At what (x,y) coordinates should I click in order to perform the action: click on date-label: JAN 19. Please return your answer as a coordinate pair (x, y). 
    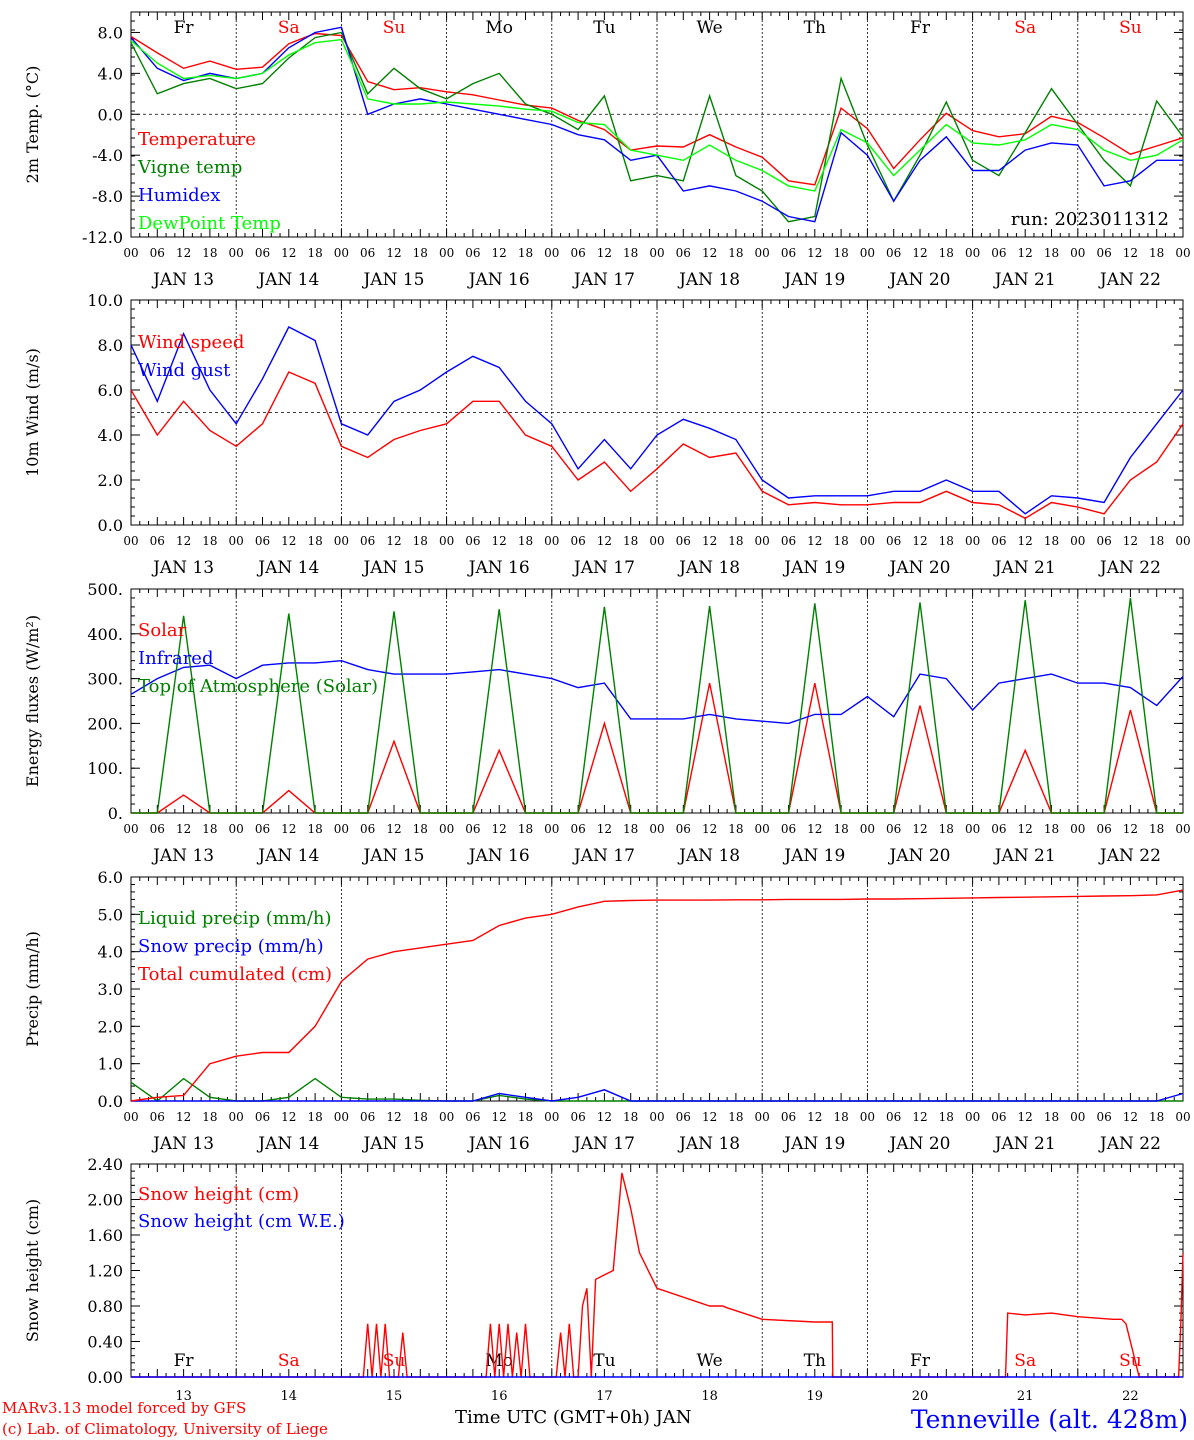
    Looking at the image, I should click on (813, 1144).